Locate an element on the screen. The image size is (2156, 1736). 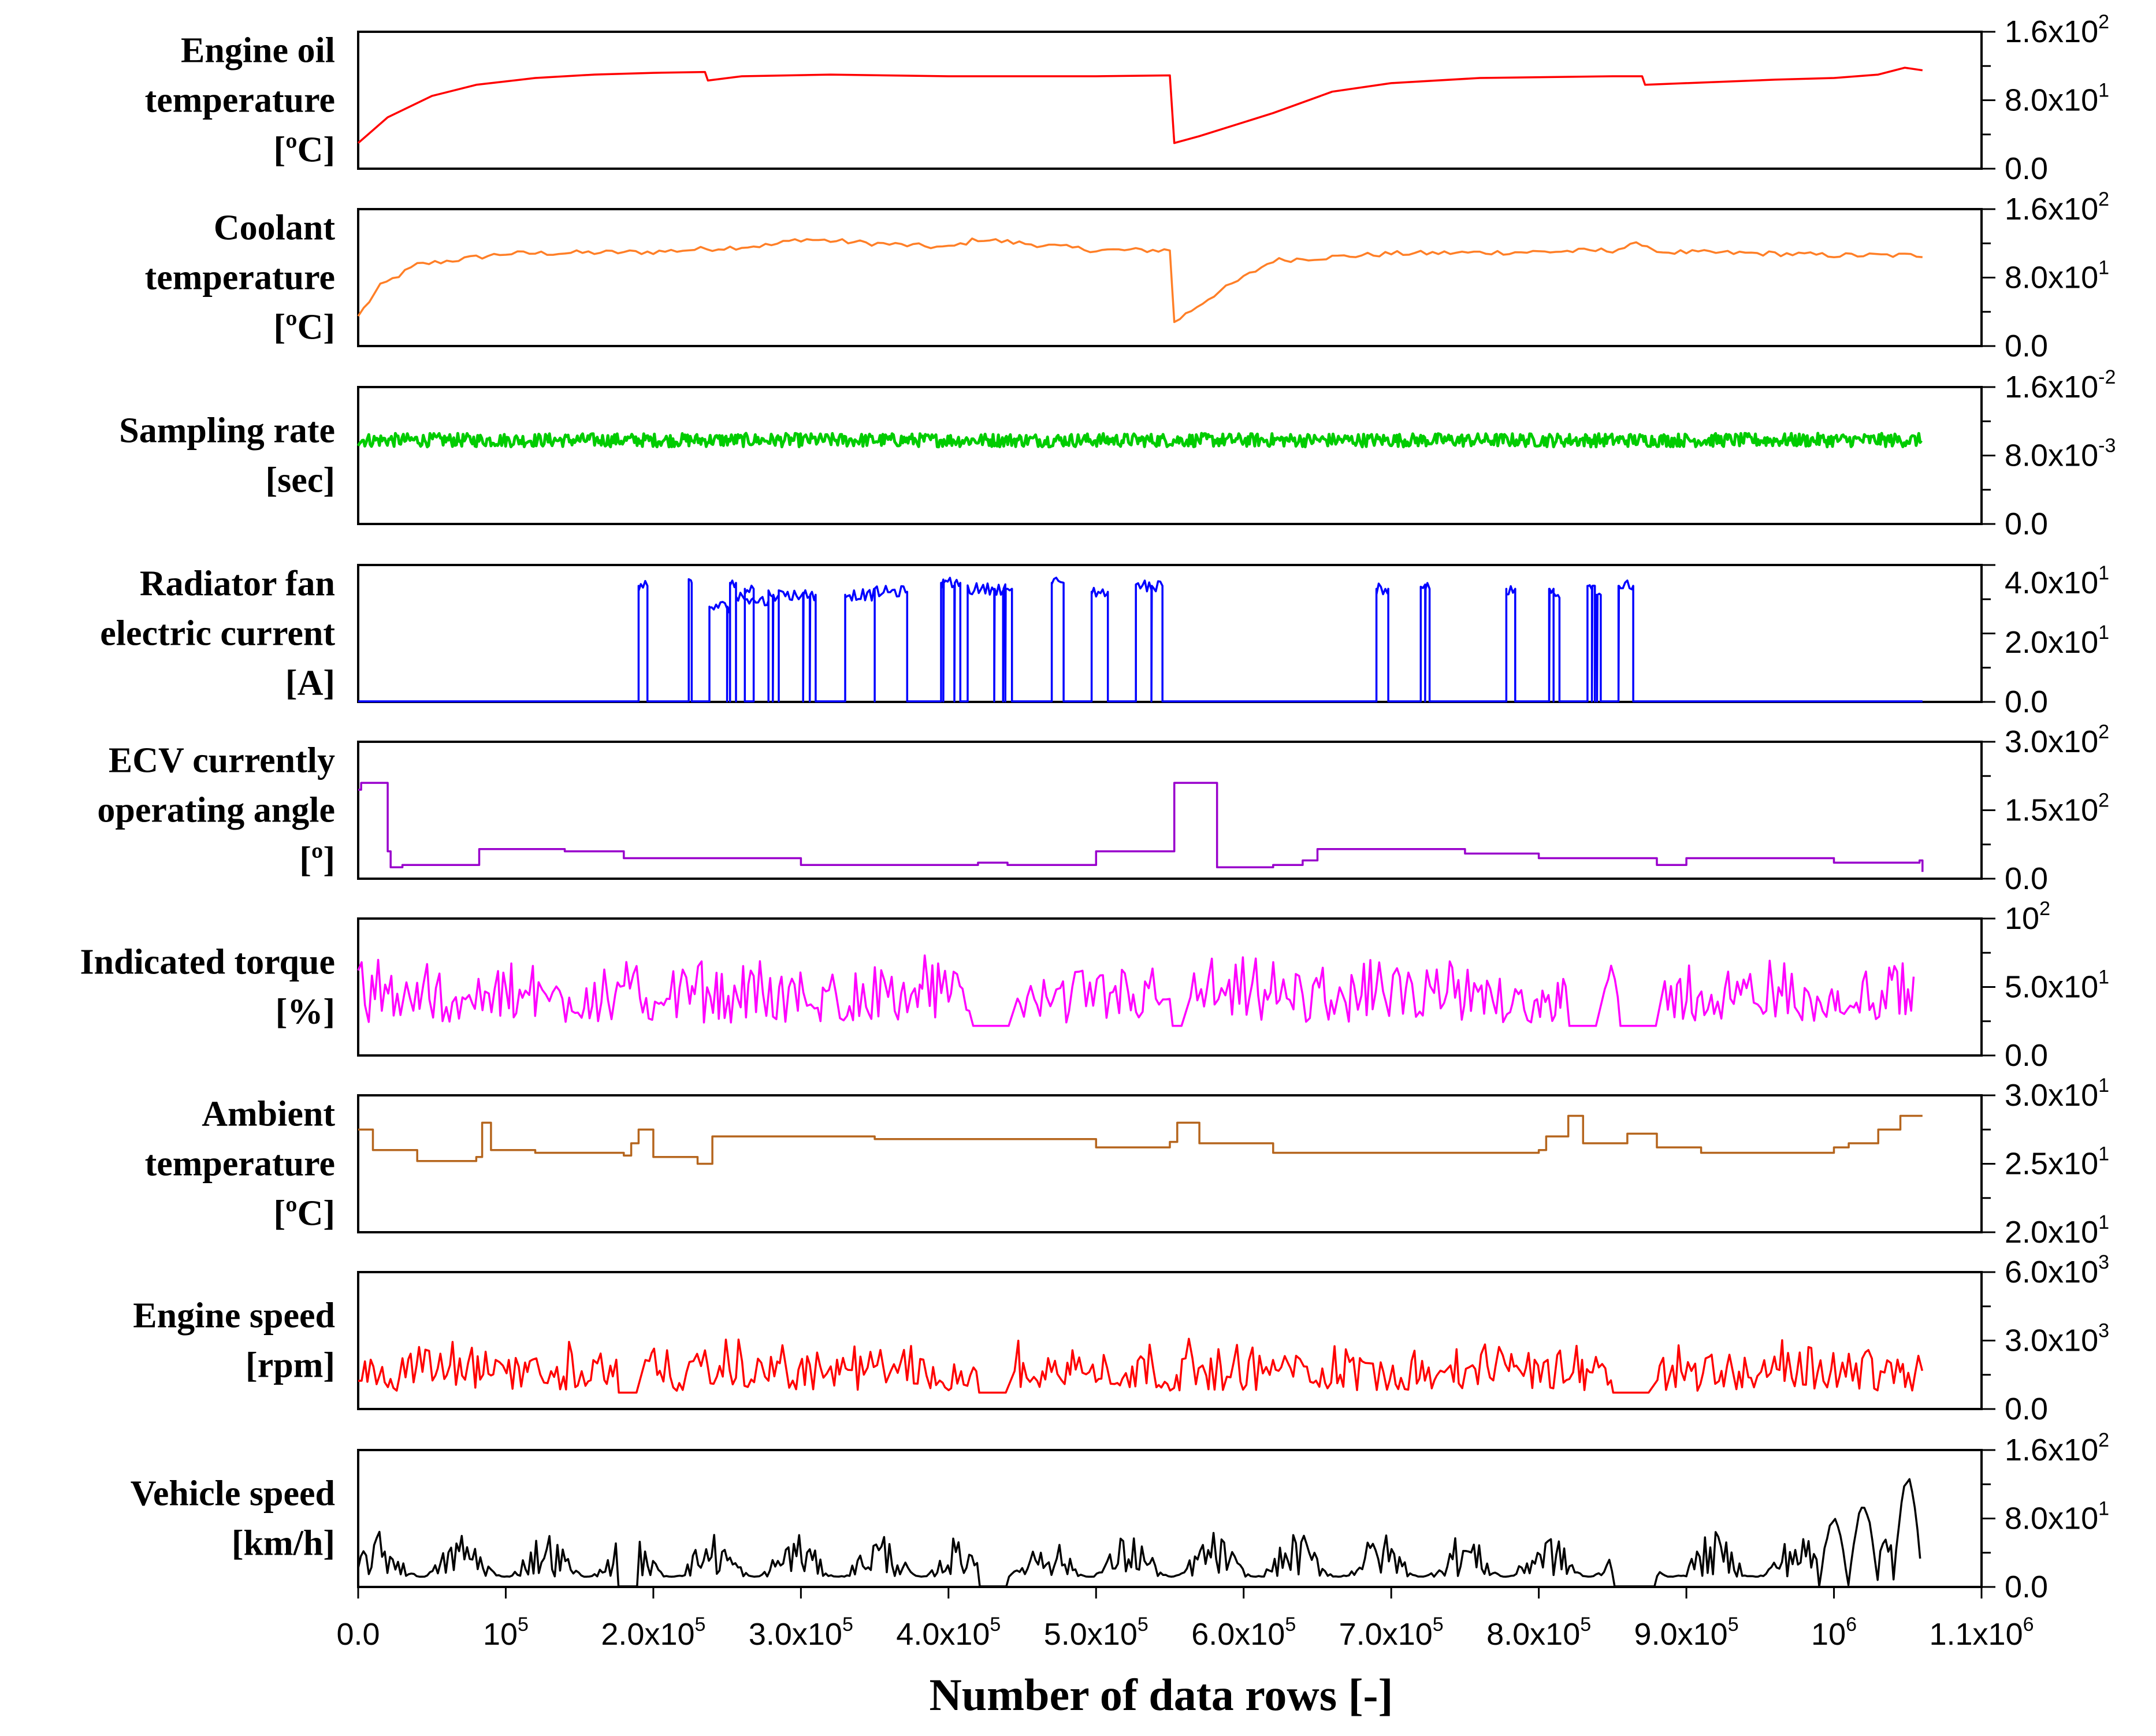
panel-9: Vehicle speed [km/h] 0.0 8.0x10¹ 1.6x10² is located at coordinates (1120, 1516).